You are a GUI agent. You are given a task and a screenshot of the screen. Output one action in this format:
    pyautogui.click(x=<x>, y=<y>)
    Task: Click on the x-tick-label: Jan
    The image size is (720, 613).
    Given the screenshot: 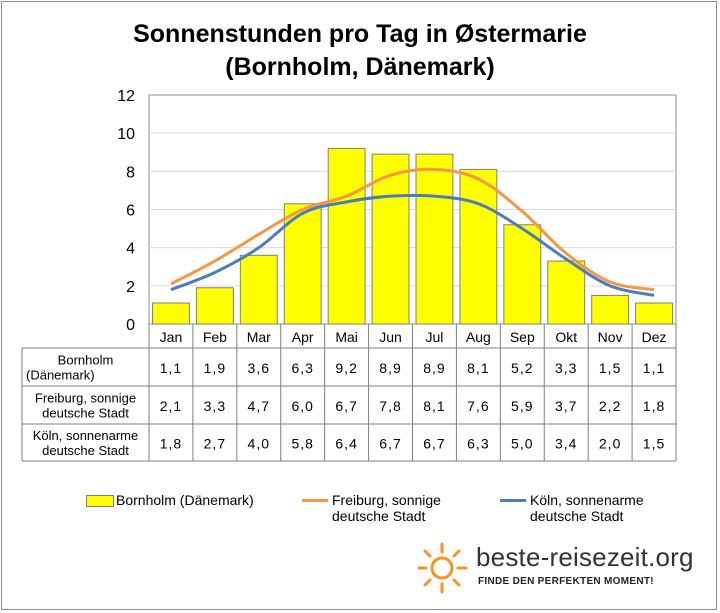 What is the action you would take?
    pyautogui.click(x=171, y=337)
    